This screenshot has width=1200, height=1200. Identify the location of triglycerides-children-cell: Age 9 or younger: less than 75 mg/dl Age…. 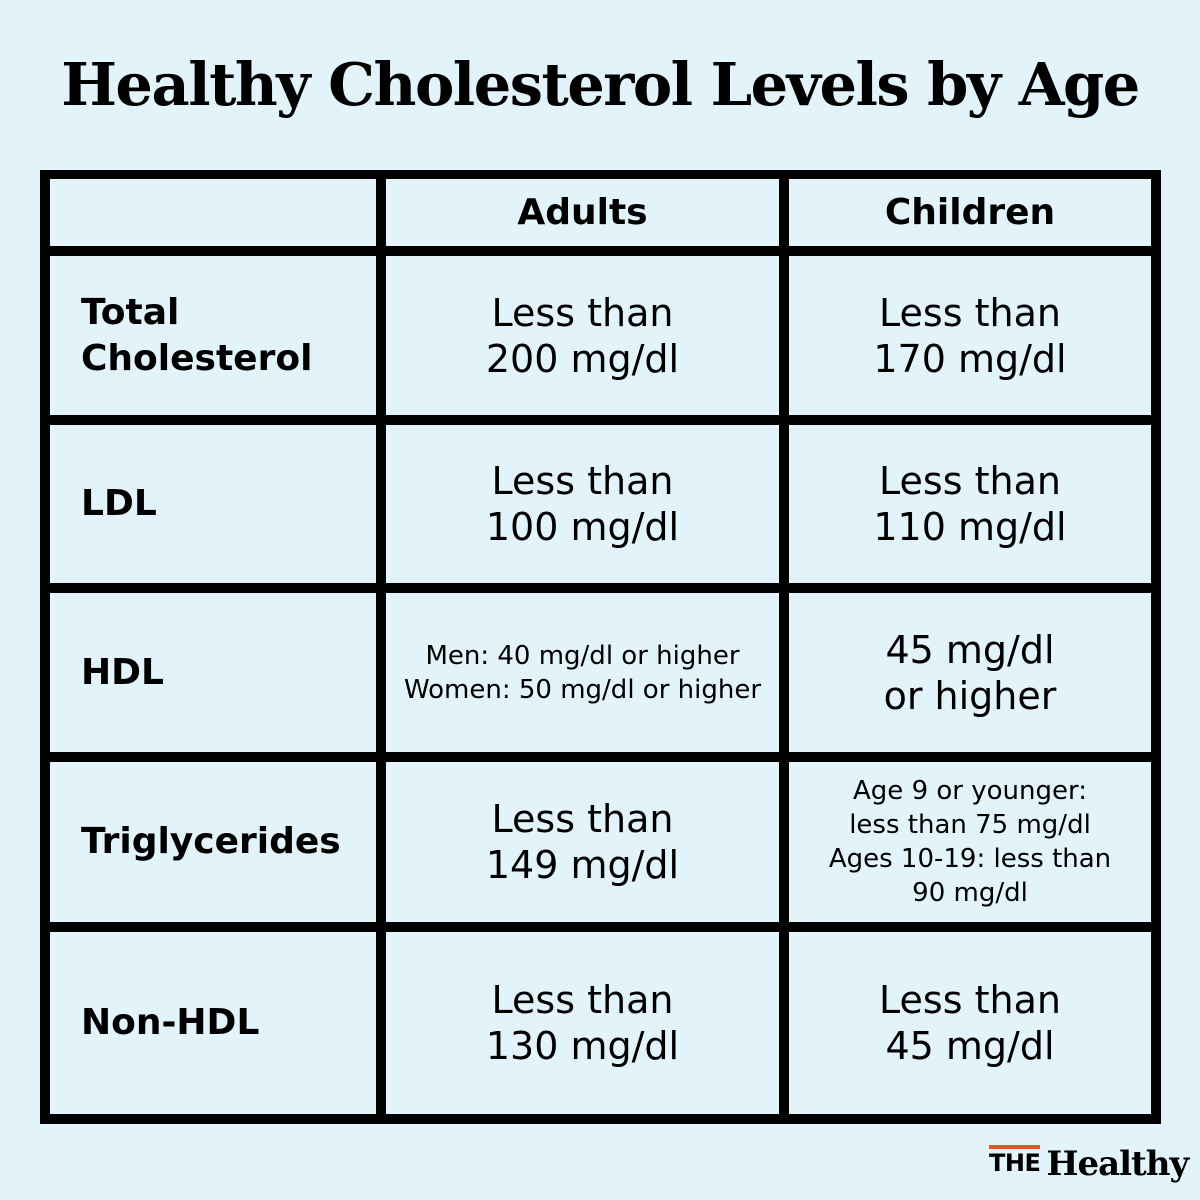
(970, 842).